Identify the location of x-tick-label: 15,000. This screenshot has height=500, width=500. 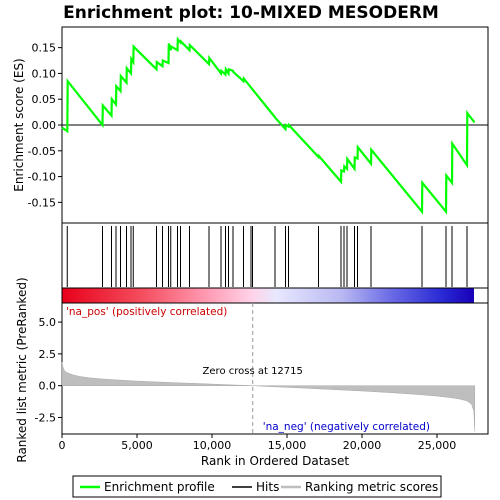
(287, 445).